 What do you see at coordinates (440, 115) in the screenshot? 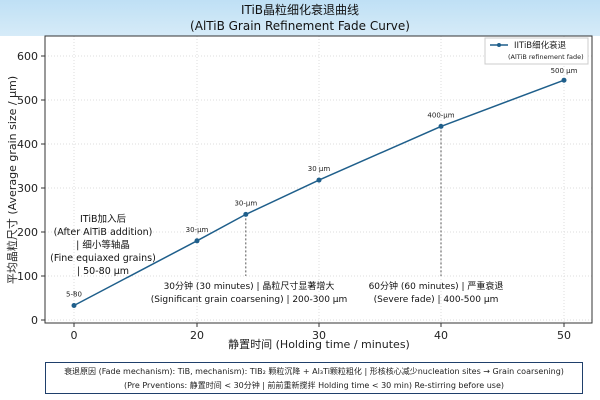
I see `data-label: 400-μm` at bounding box center [440, 115].